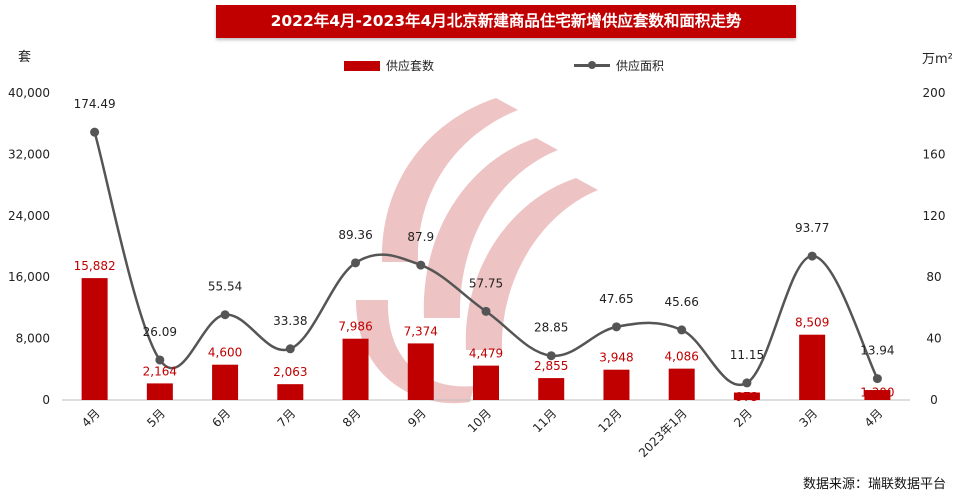 This screenshot has width=960, height=498. I want to click on x-tick-label: 12月, so click(609, 420).